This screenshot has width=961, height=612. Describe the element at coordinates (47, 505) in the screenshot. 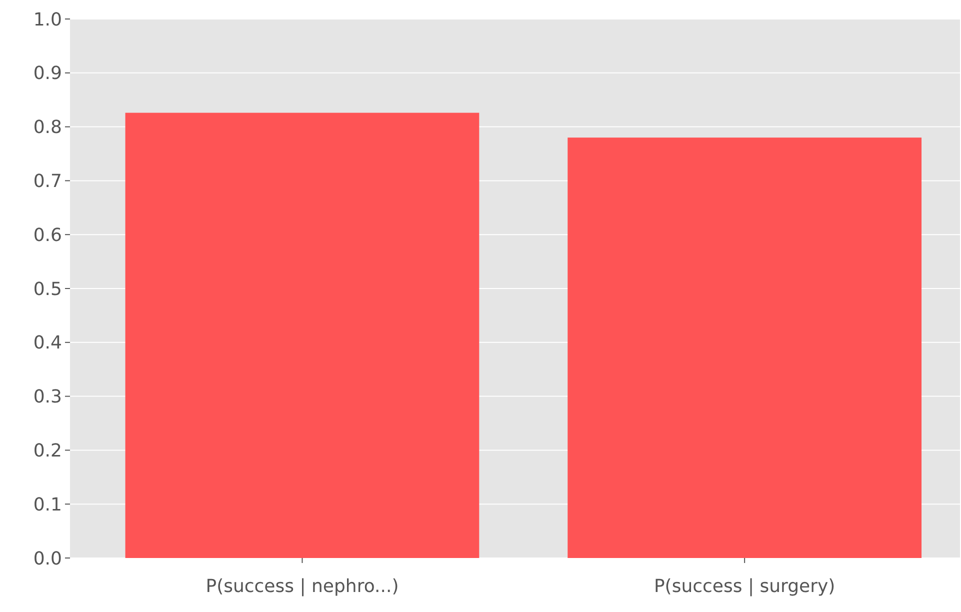

I see `y-tick-label: 0.1` at that location.